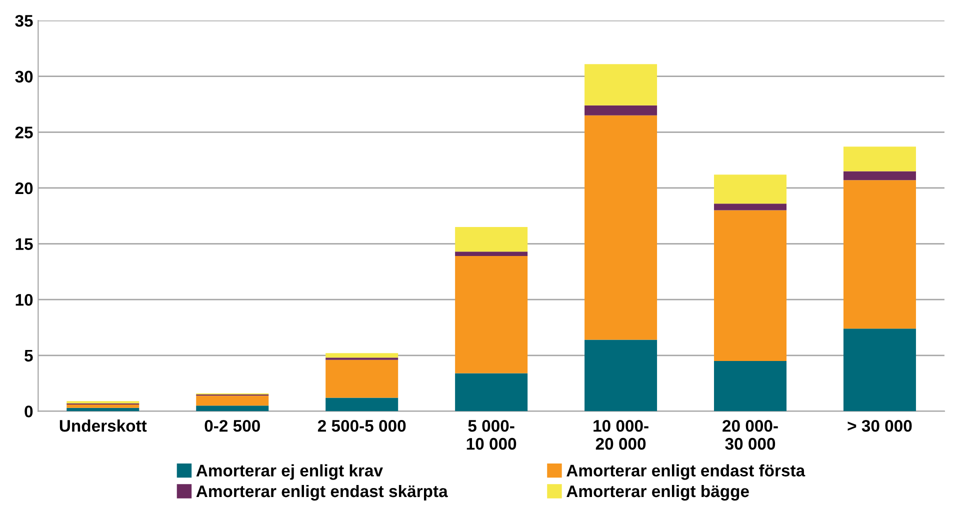 Image resolution: width=954 pixels, height=514 pixels. I want to click on y-tick-label: 15, so click(24, 244).